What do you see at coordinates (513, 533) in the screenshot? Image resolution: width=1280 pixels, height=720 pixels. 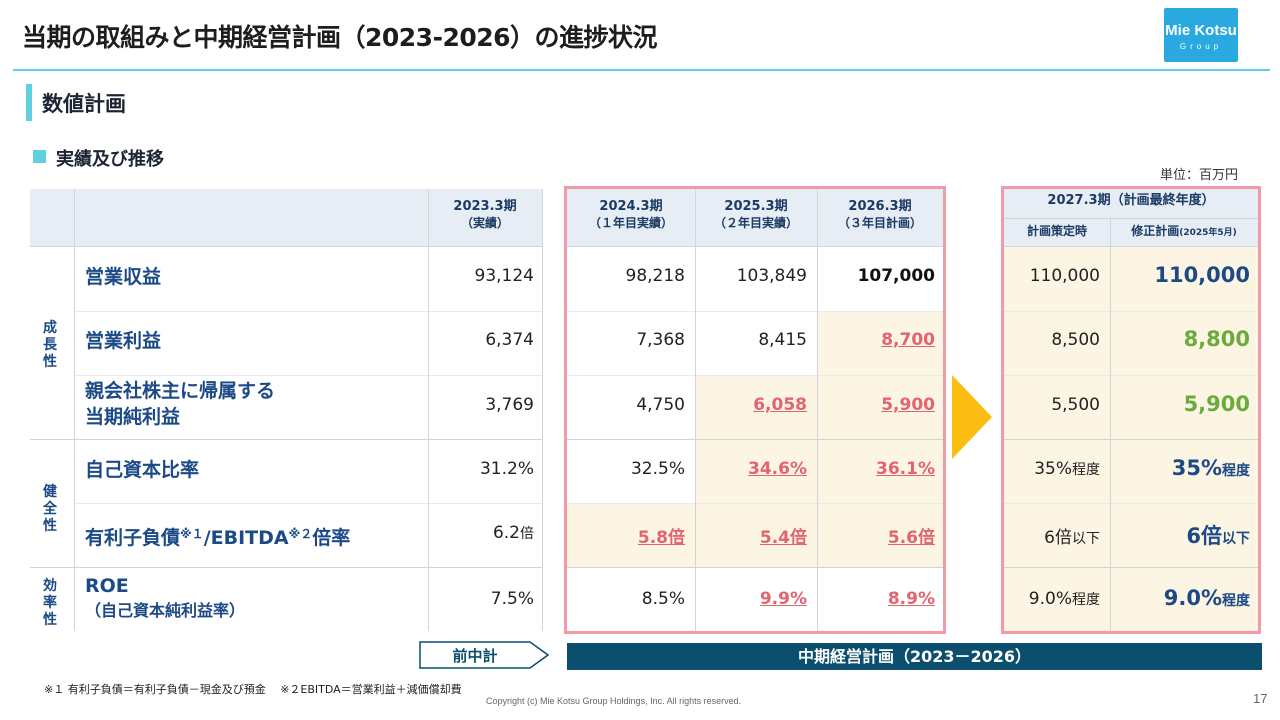 I see `cell-value: 6.2倍` at bounding box center [513, 533].